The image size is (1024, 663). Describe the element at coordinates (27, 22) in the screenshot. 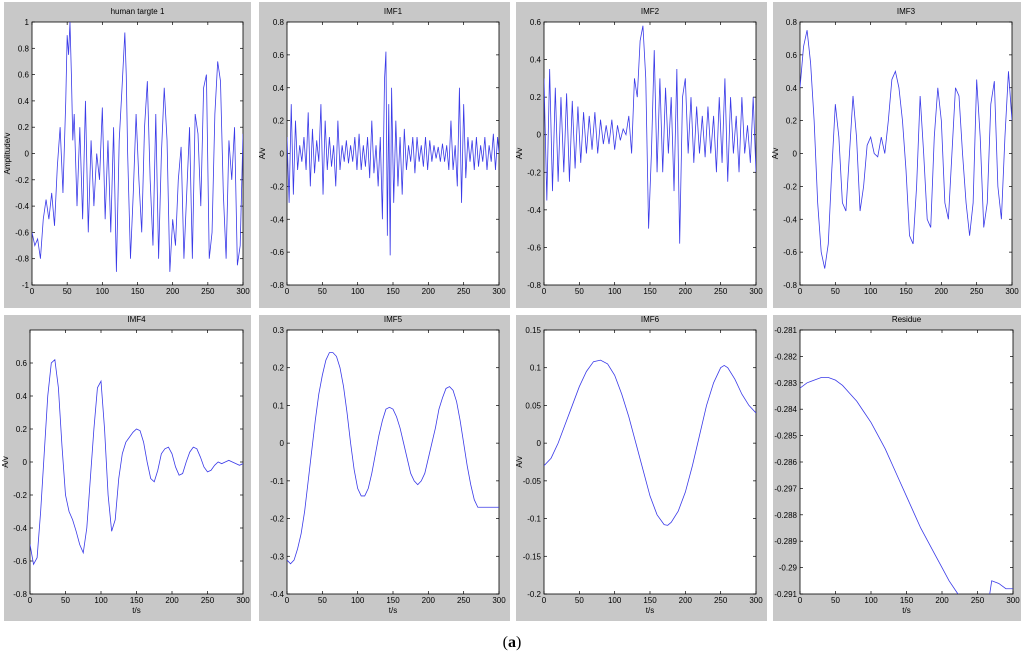

I see `y-tick-label: 1` at that location.